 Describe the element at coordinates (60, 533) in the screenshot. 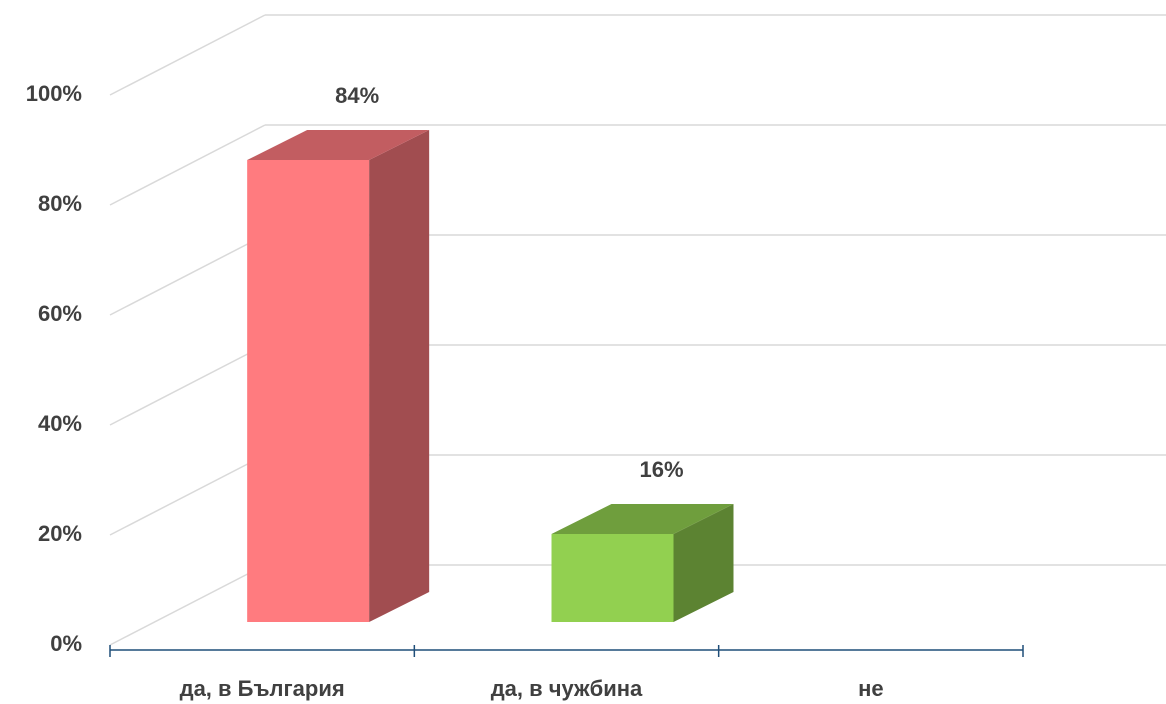

I see `y-tick-label: 20%` at that location.